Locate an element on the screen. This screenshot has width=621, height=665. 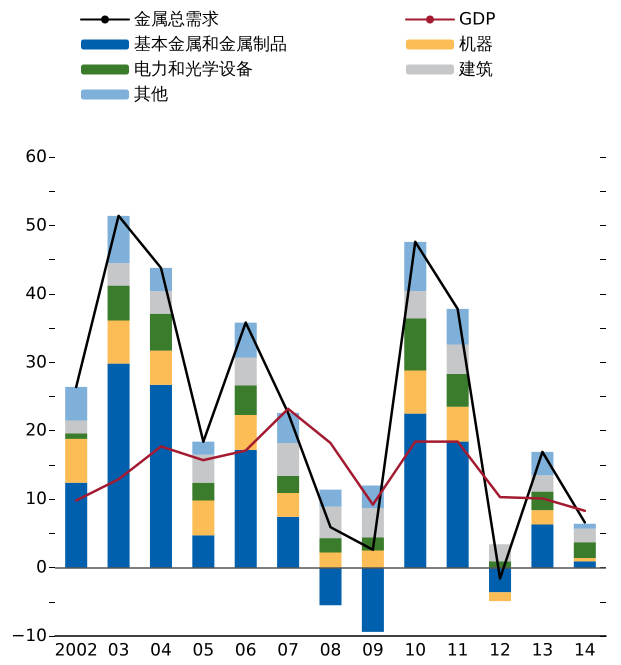
legend-label: GDP is located at coordinates (477, 20).